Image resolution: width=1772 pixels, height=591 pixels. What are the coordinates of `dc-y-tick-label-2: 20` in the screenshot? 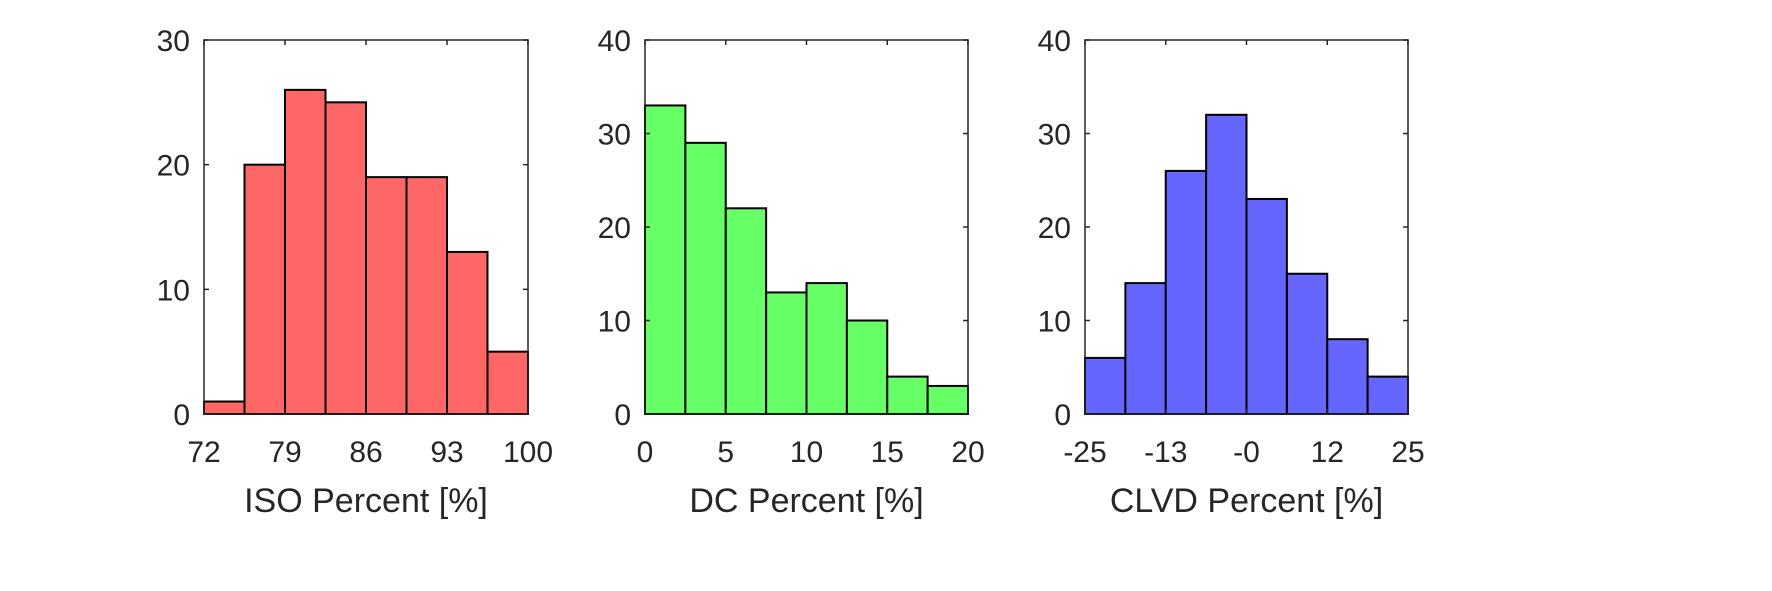 It's located at (614, 228).